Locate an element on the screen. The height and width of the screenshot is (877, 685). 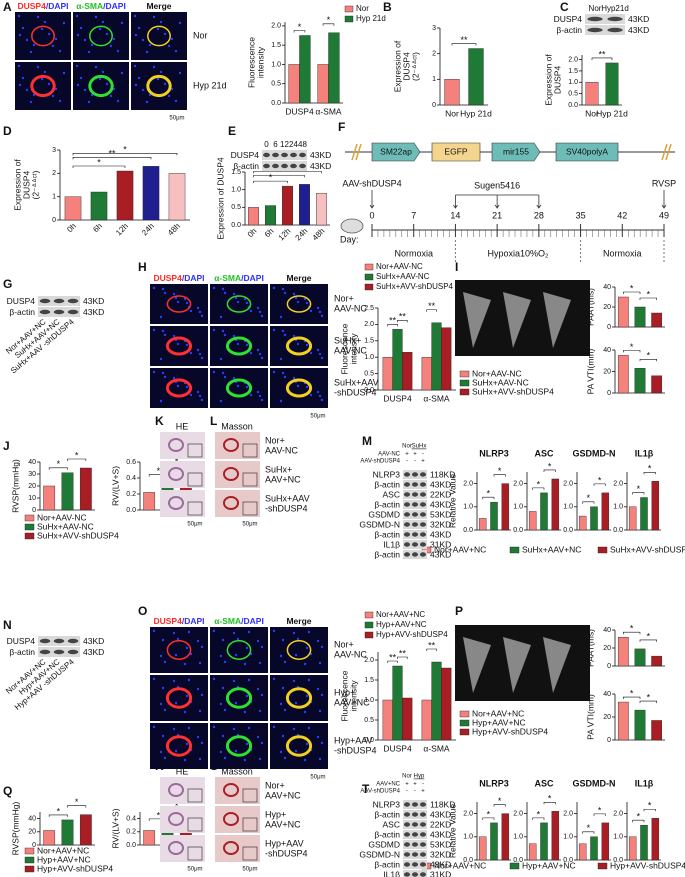
chart-title: NLRP3 is located at coordinates (494, 453).